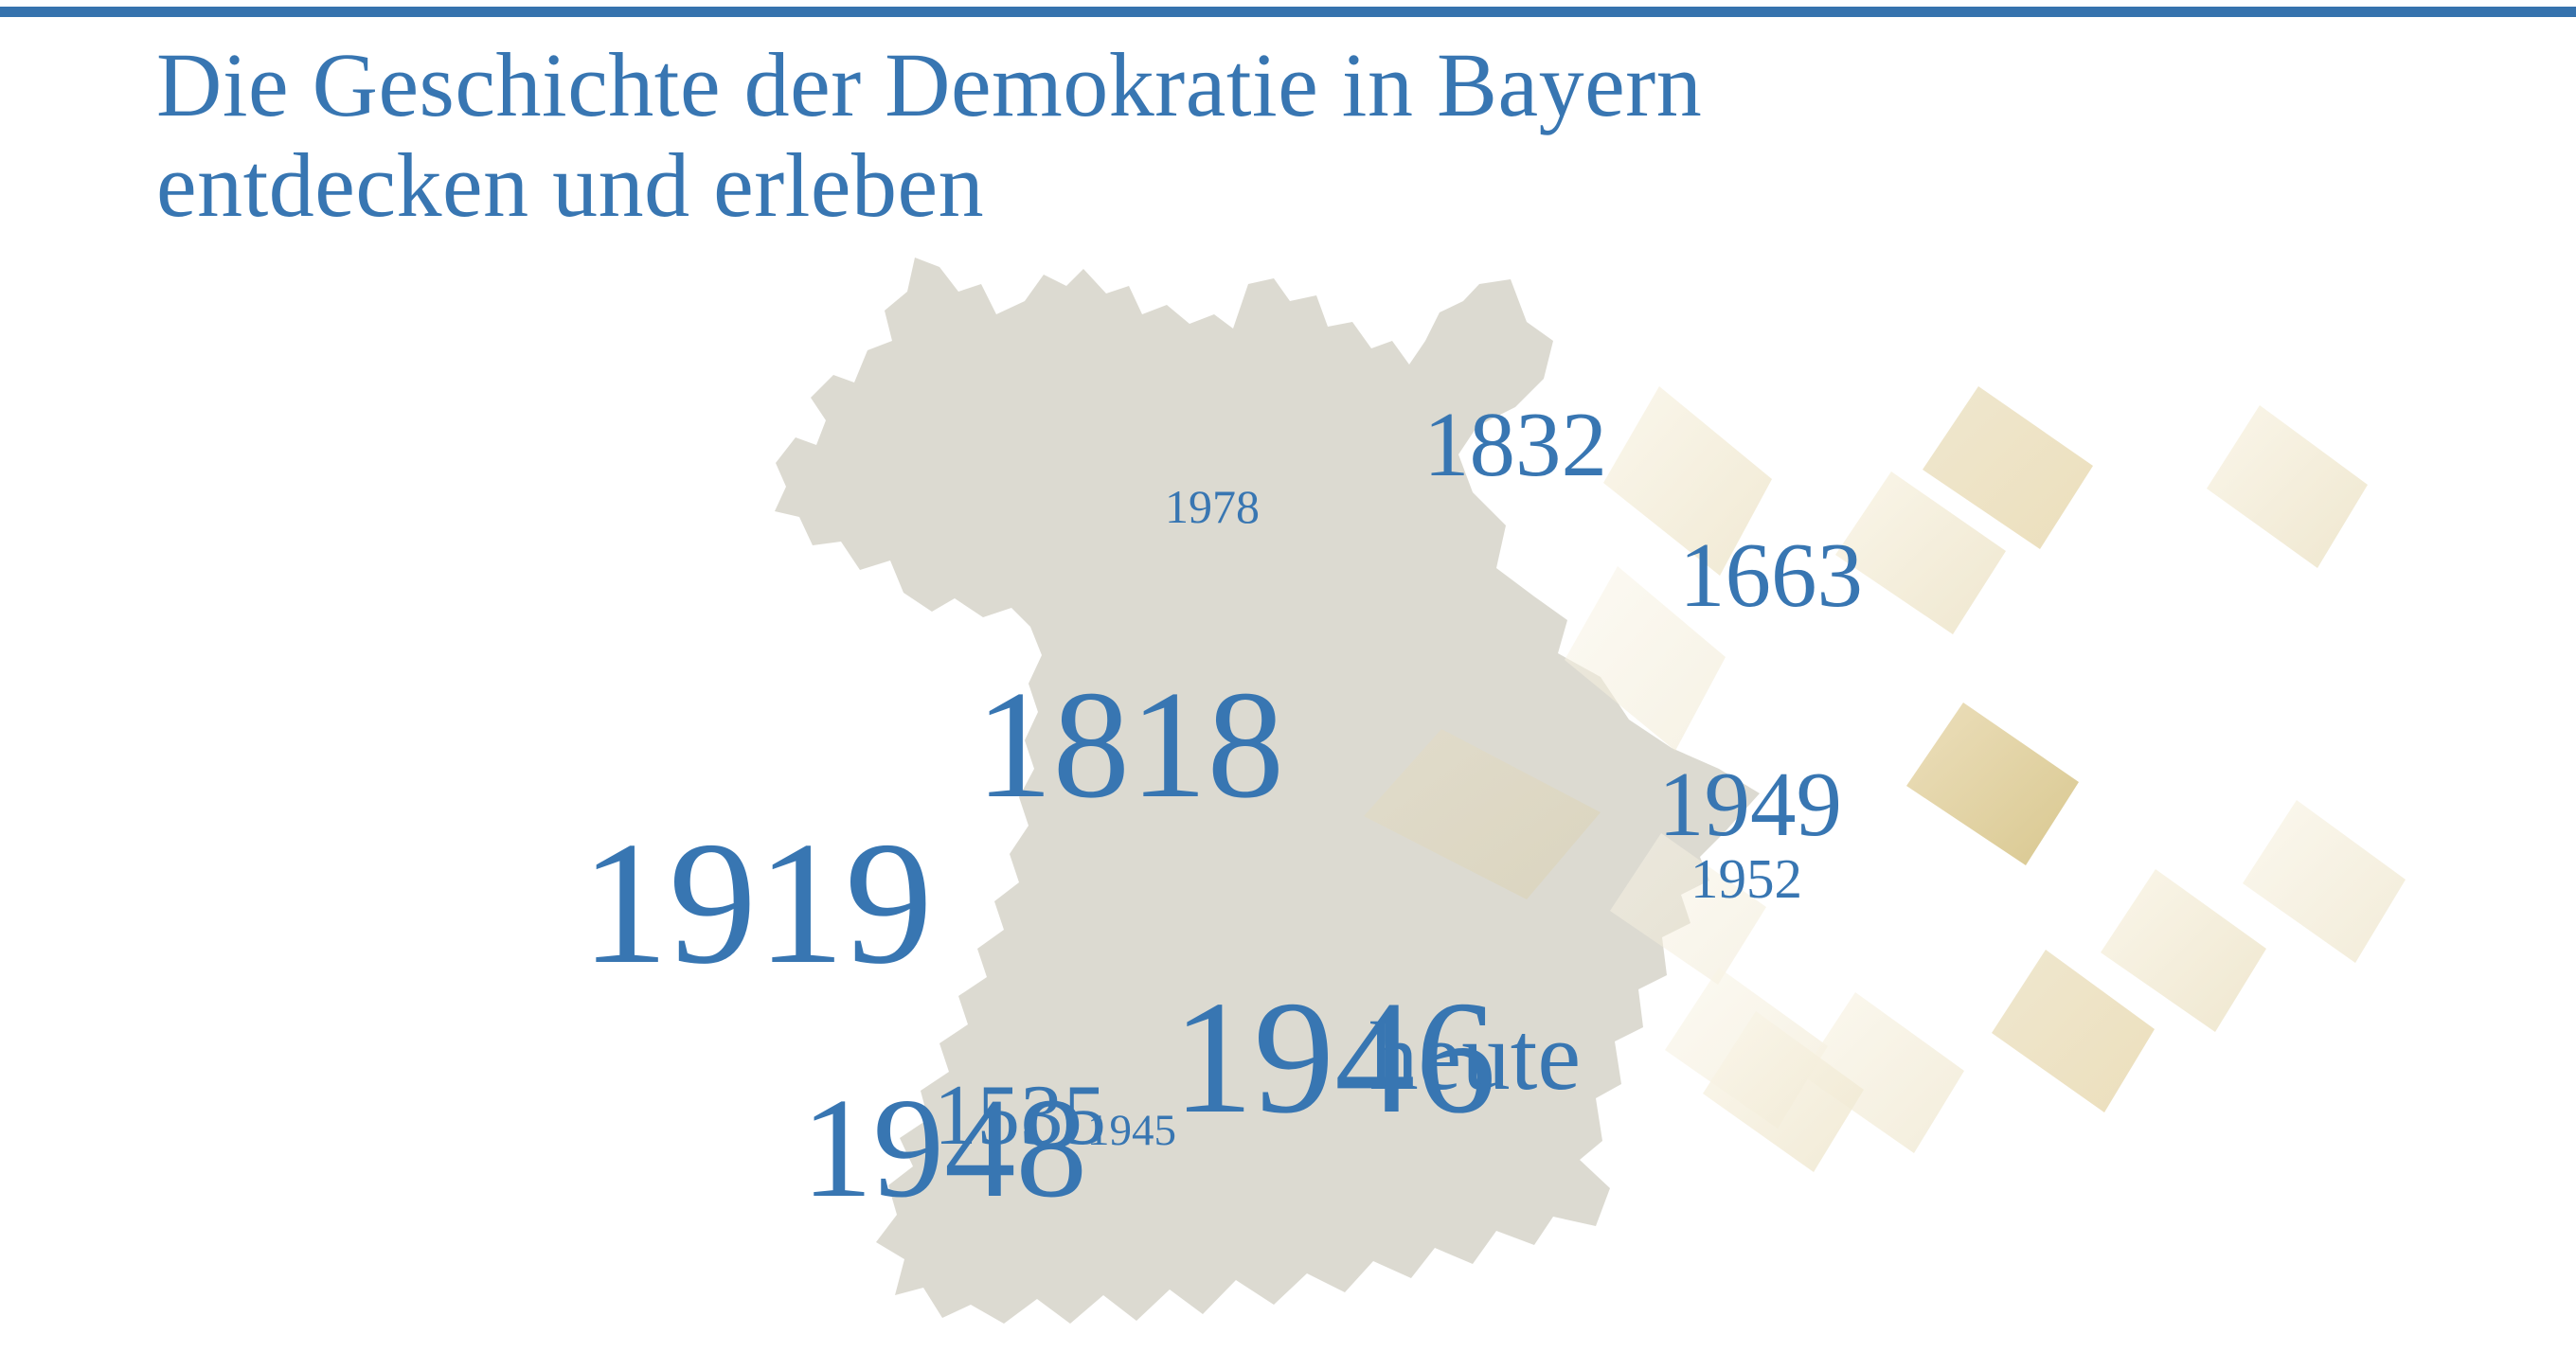  Describe the element at coordinates (570, 185) in the screenshot. I see `page-title-line2: entdecken und erleben` at that location.